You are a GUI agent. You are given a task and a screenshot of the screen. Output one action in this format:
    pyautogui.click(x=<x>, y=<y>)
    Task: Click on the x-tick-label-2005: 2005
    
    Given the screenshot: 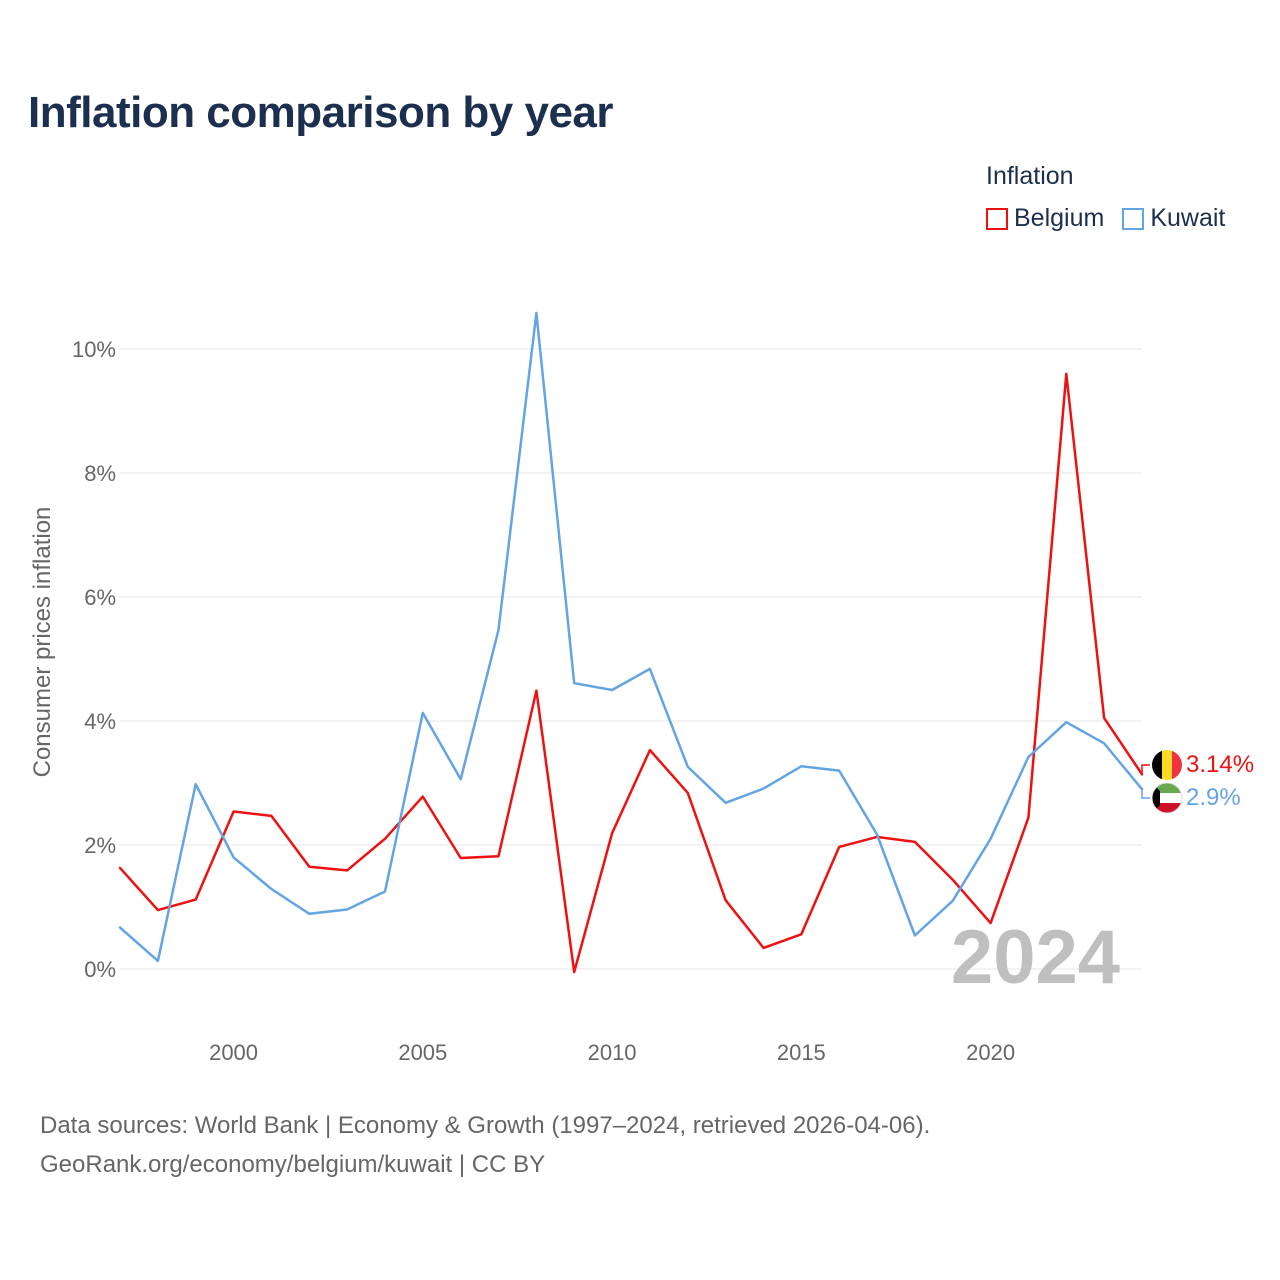 What is the action you would take?
    pyautogui.click(x=422, y=1052)
    